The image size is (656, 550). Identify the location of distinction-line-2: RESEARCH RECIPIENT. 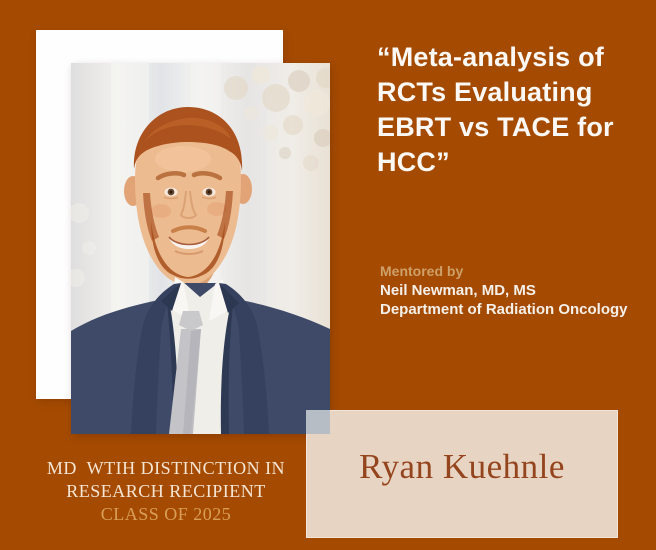
(166, 491).